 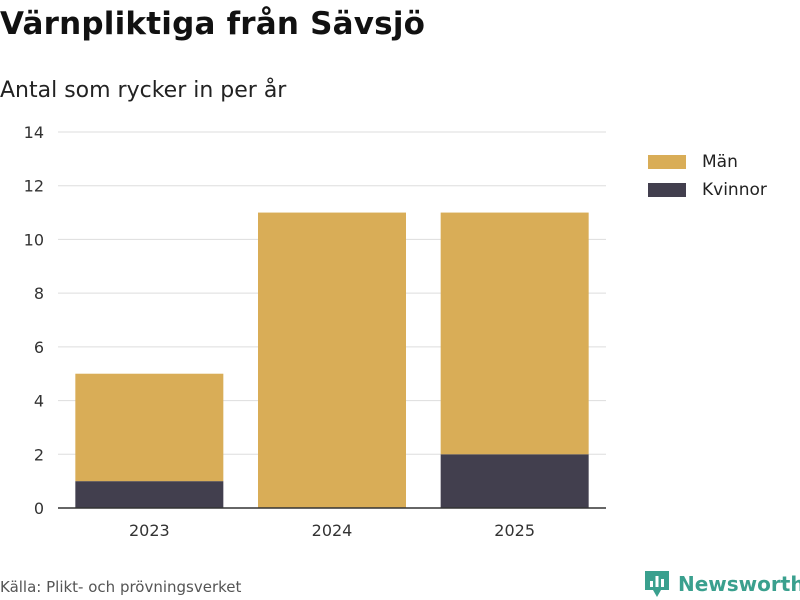 I want to click on bar-kvinnor-2025, so click(x=514, y=481).